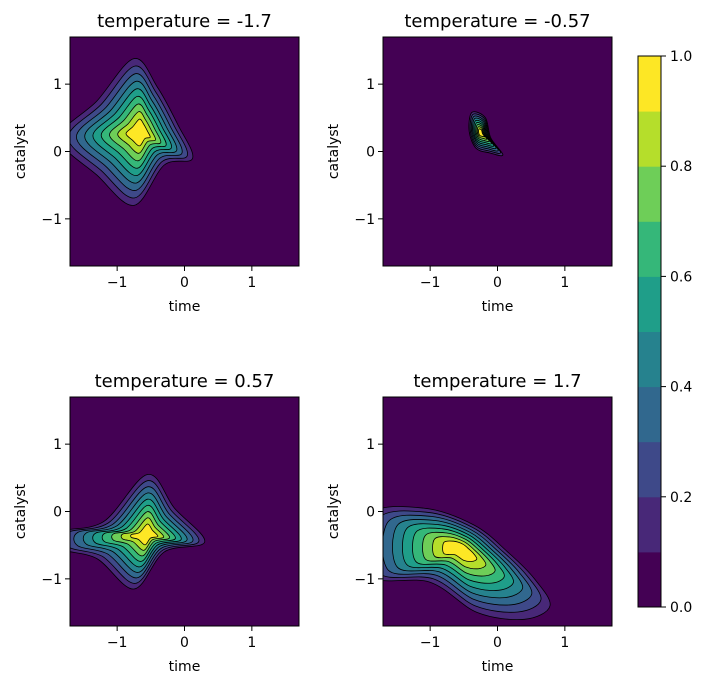 Image resolution: width=716 pixels, height=688 pixels. What do you see at coordinates (51, 580) in the screenshot?
I see `panel-3-y-tick-label: −1` at bounding box center [51, 580].